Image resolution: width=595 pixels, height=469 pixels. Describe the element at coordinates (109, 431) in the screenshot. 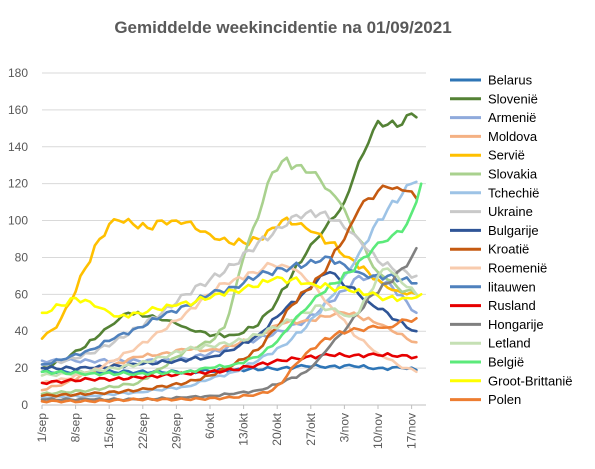

I see `x-tick-label: 15/sep` at that location.